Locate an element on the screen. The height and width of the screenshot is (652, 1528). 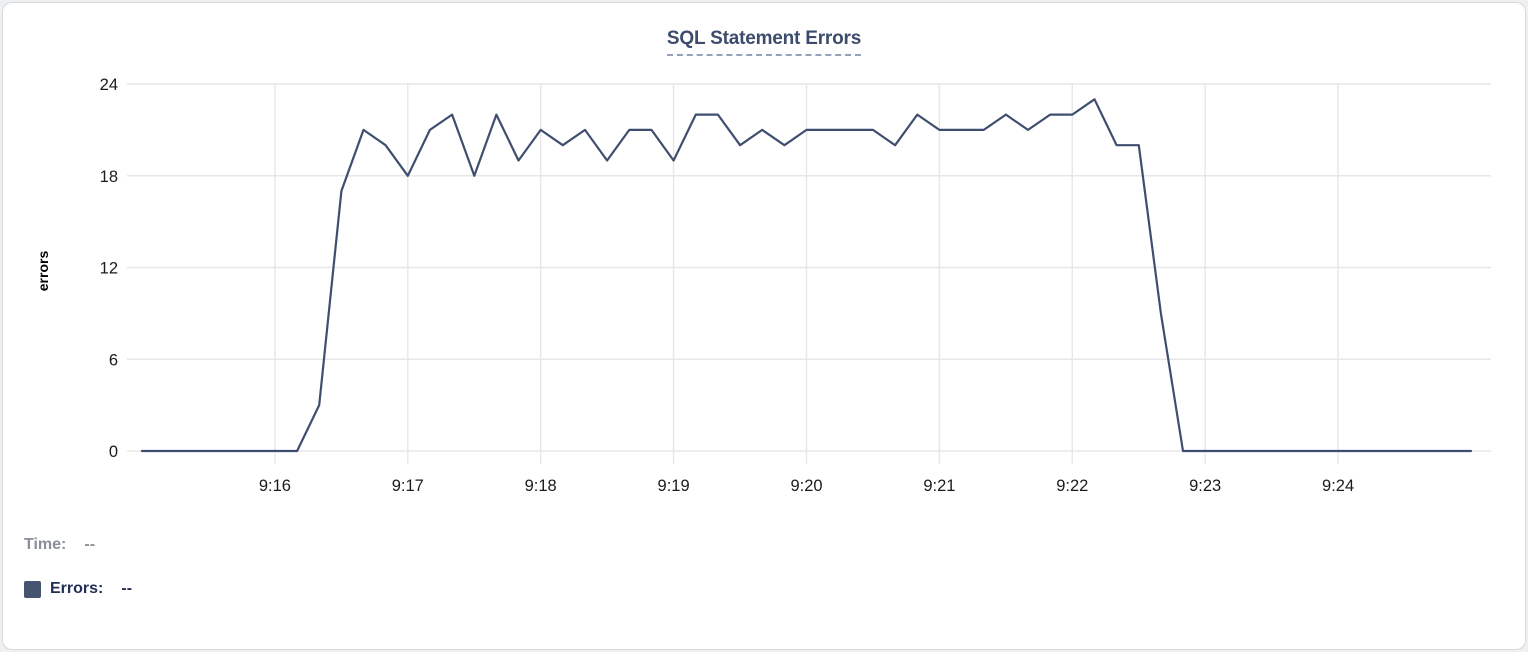
y-tick-label: 18 is located at coordinates (109, 177).